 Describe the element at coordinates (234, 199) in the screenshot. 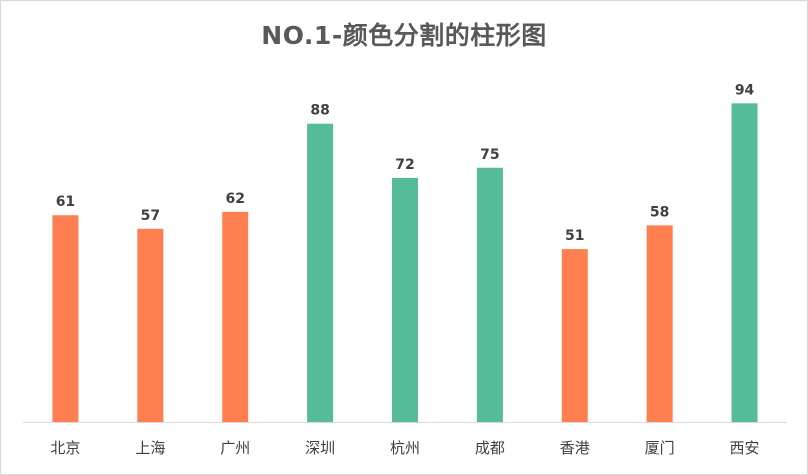

I see `data-label-3: 62` at that location.